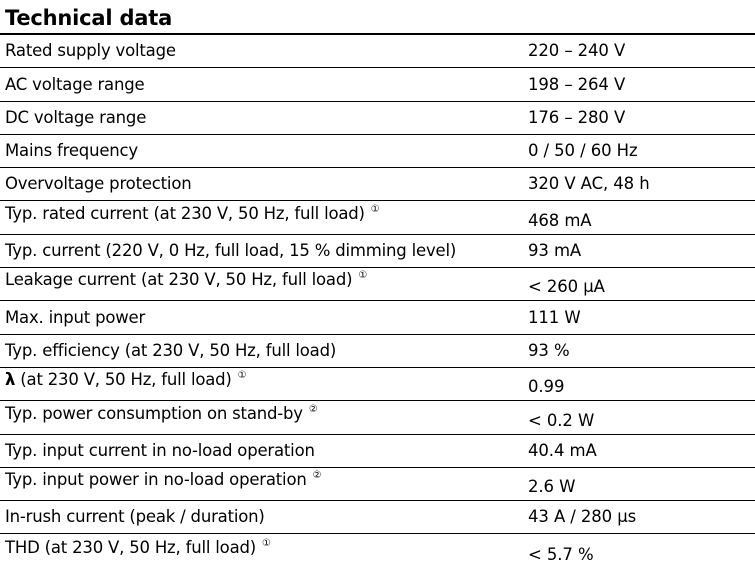  I want to click on parameter-value: 93 %, so click(549, 350).